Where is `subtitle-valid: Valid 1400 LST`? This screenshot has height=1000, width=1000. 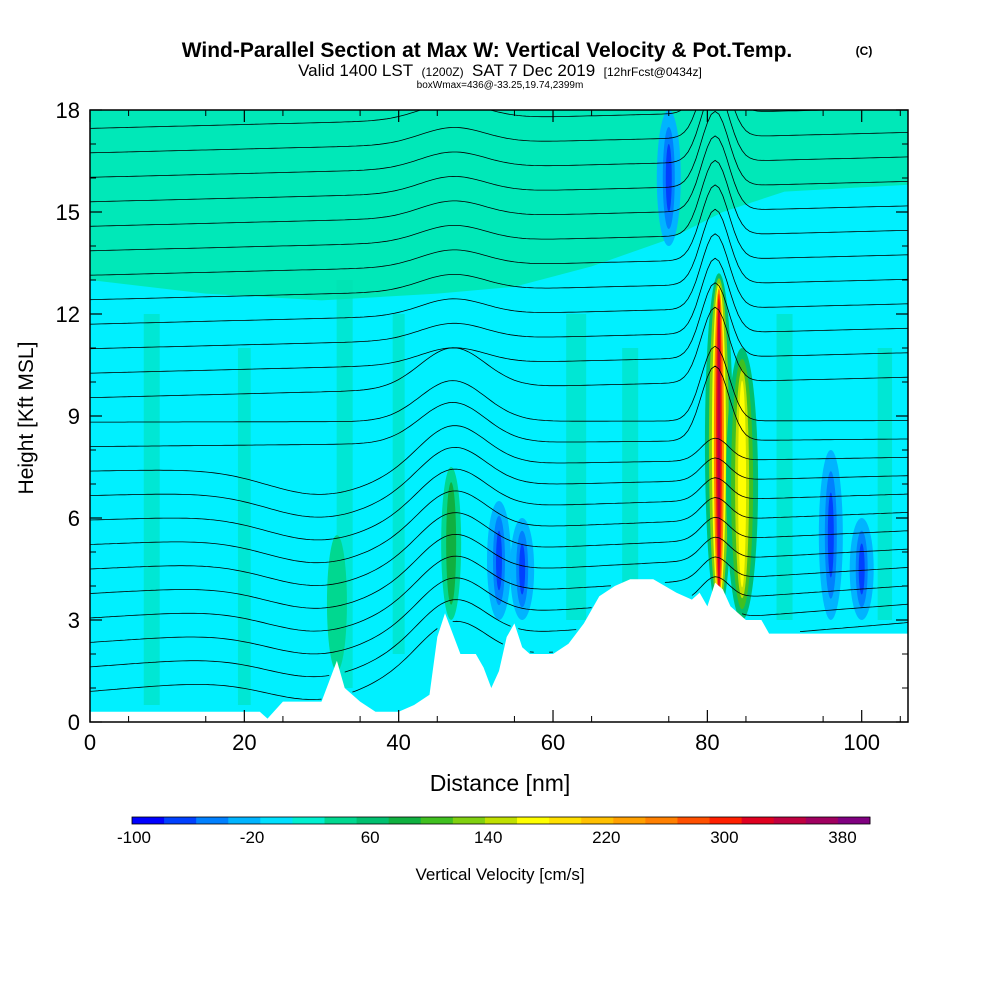 subtitle-valid: Valid 1400 LST is located at coordinates (355, 70).